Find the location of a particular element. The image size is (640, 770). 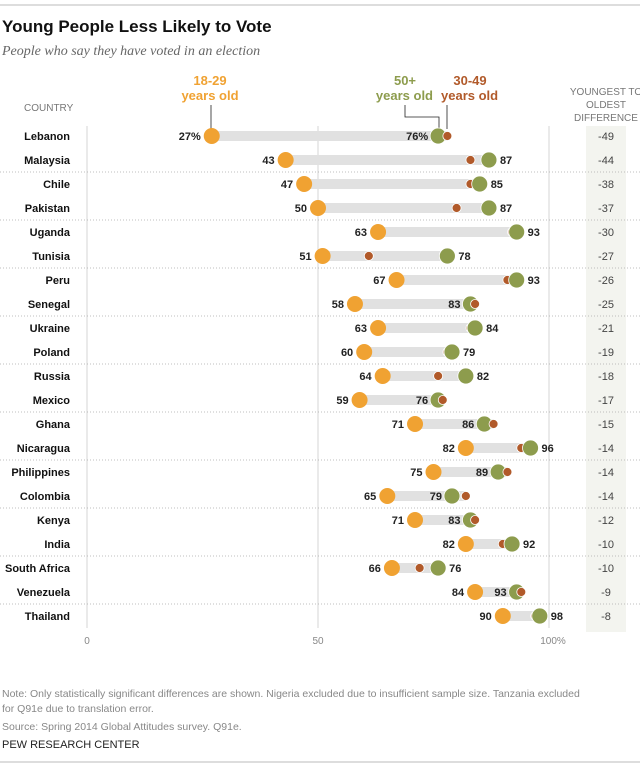

value-18-29: 59 is located at coordinates (342, 401).